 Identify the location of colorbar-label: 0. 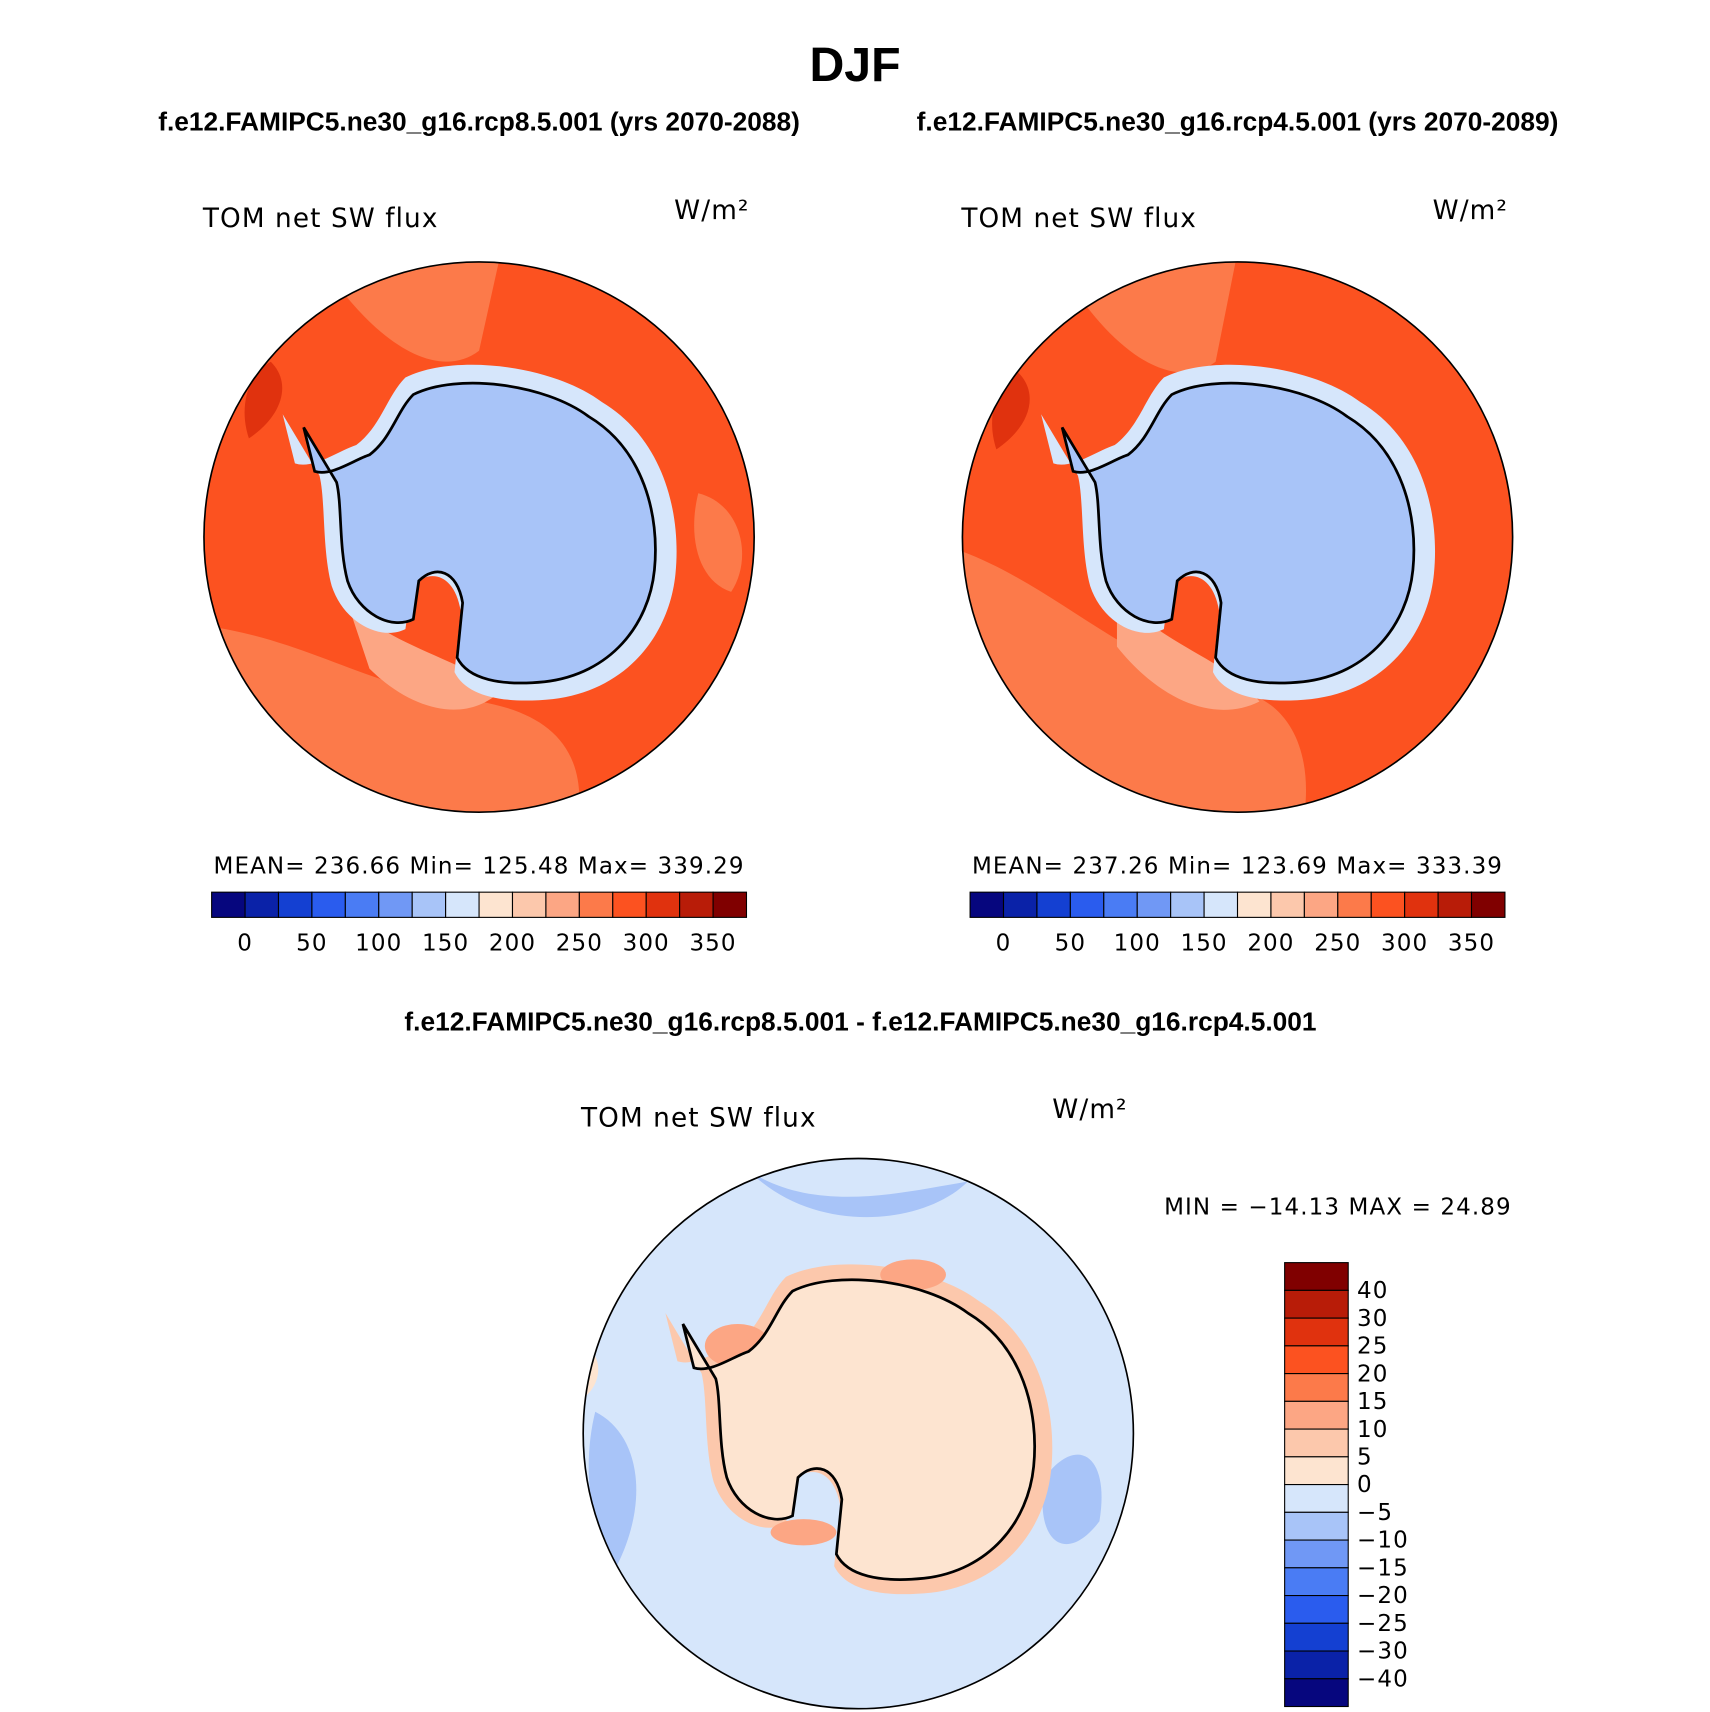
(1365, 1485).